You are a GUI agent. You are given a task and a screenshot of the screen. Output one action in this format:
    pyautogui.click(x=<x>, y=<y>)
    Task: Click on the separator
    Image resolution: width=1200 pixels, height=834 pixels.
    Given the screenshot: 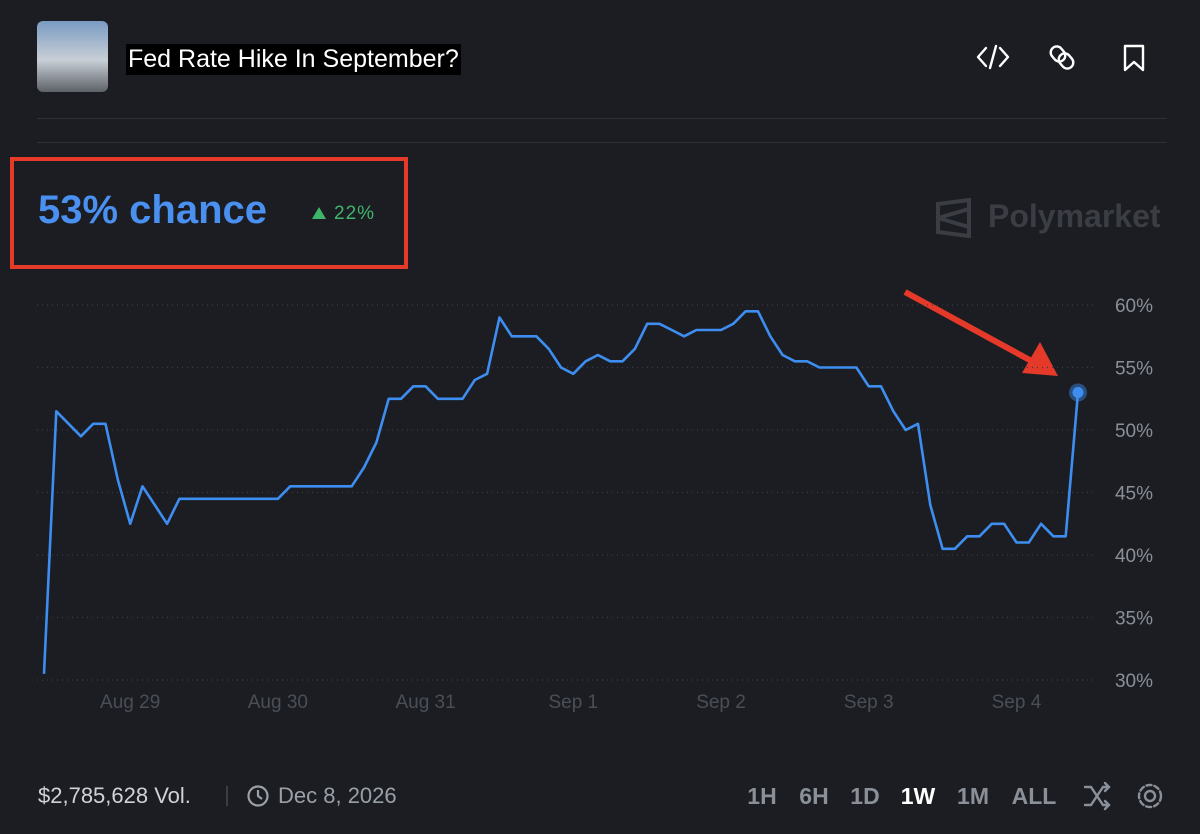 What is the action you would take?
    pyautogui.click(x=227, y=796)
    